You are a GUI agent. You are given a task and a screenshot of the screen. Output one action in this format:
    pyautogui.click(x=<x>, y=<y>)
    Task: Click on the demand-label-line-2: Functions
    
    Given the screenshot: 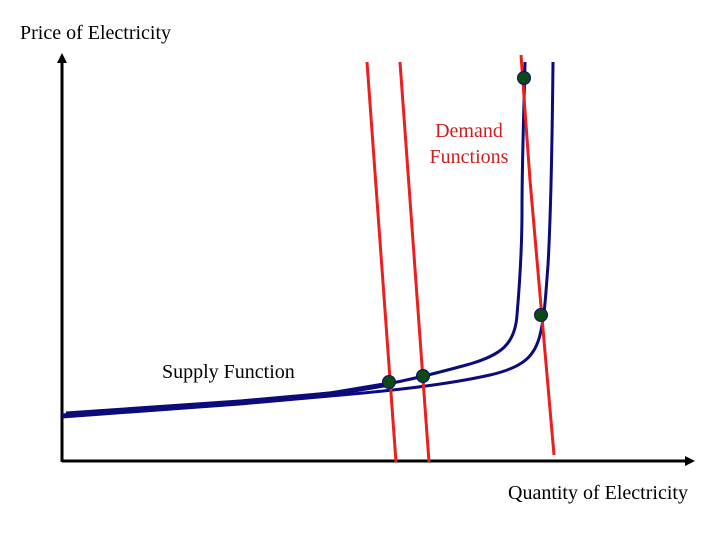 What is the action you would take?
    pyautogui.click(x=469, y=157)
    